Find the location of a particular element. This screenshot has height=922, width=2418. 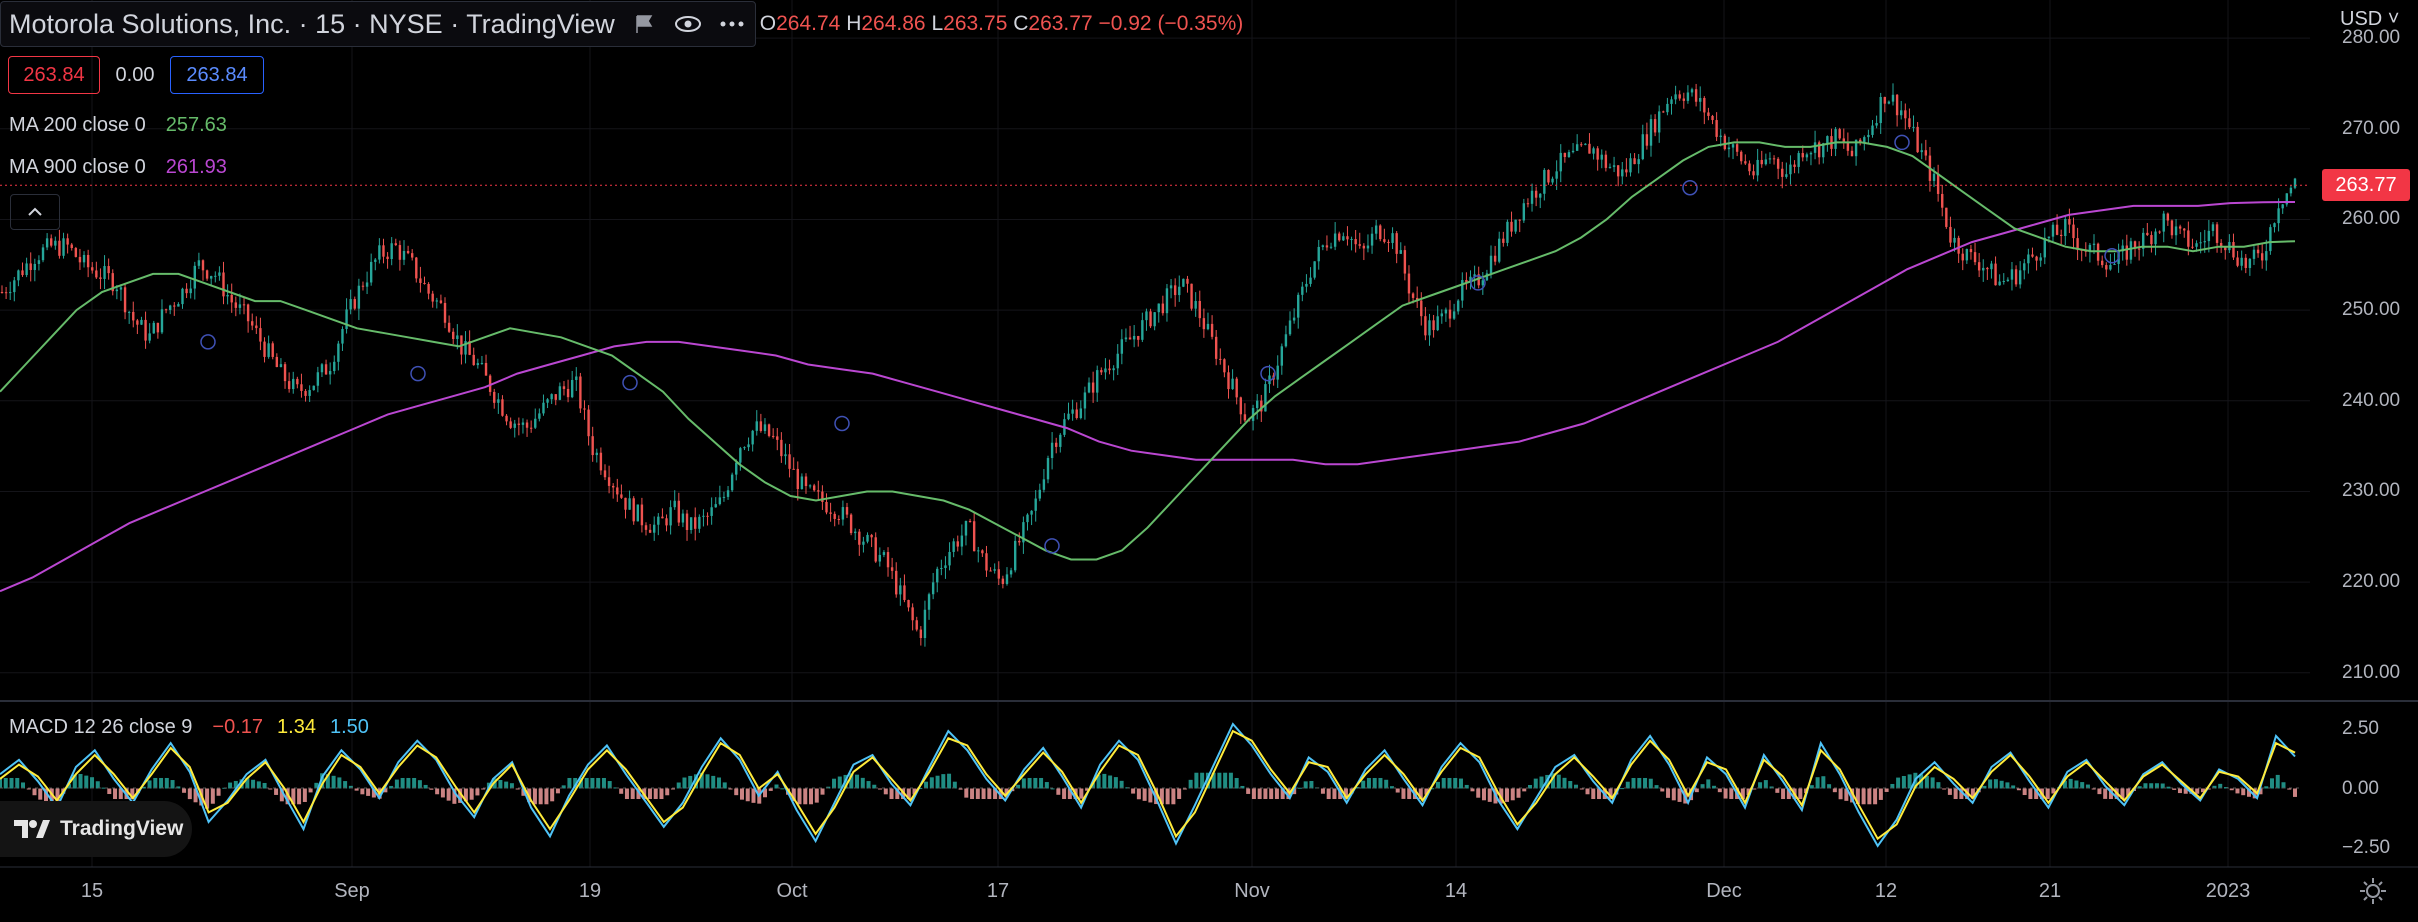

sell-price-button: 263.84 is located at coordinates (54, 75).